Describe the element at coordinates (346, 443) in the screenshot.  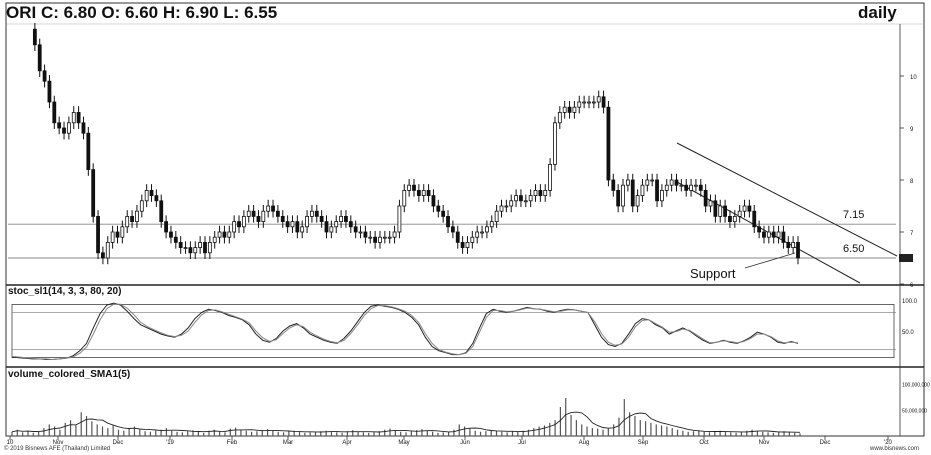
I see `x-tick-label: Apr` at that location.